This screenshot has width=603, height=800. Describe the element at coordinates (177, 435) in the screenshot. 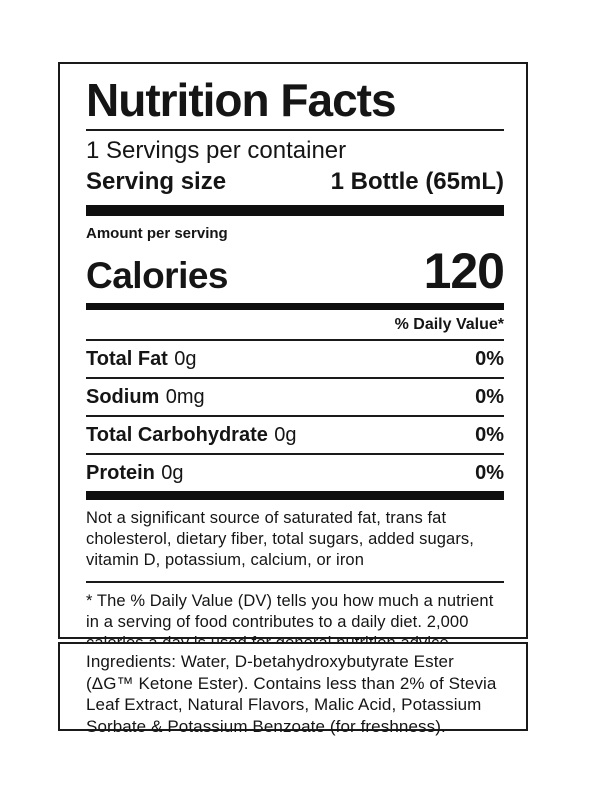

I see `nutrient-name: Total Carbohydrate` at that location.